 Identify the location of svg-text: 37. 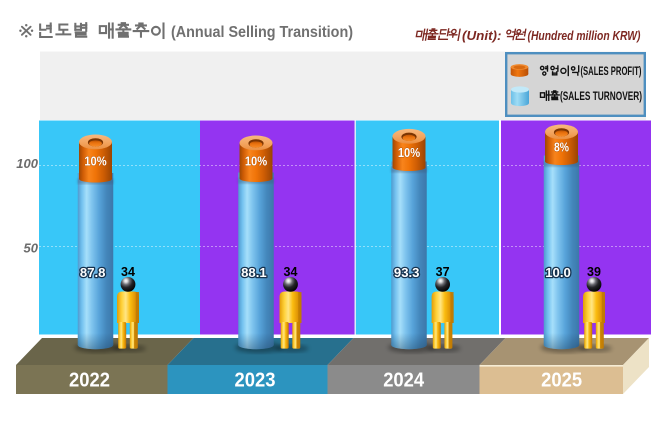
(443, 272).